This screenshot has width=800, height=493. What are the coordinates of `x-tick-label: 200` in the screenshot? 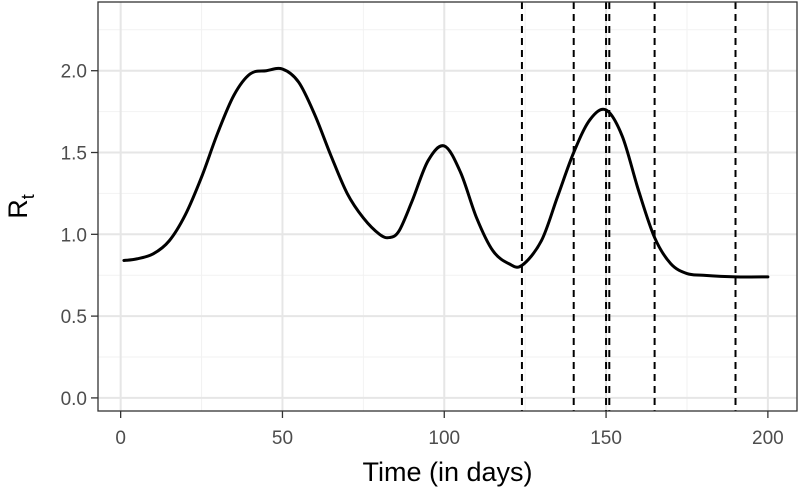 It's located at (768, 438).